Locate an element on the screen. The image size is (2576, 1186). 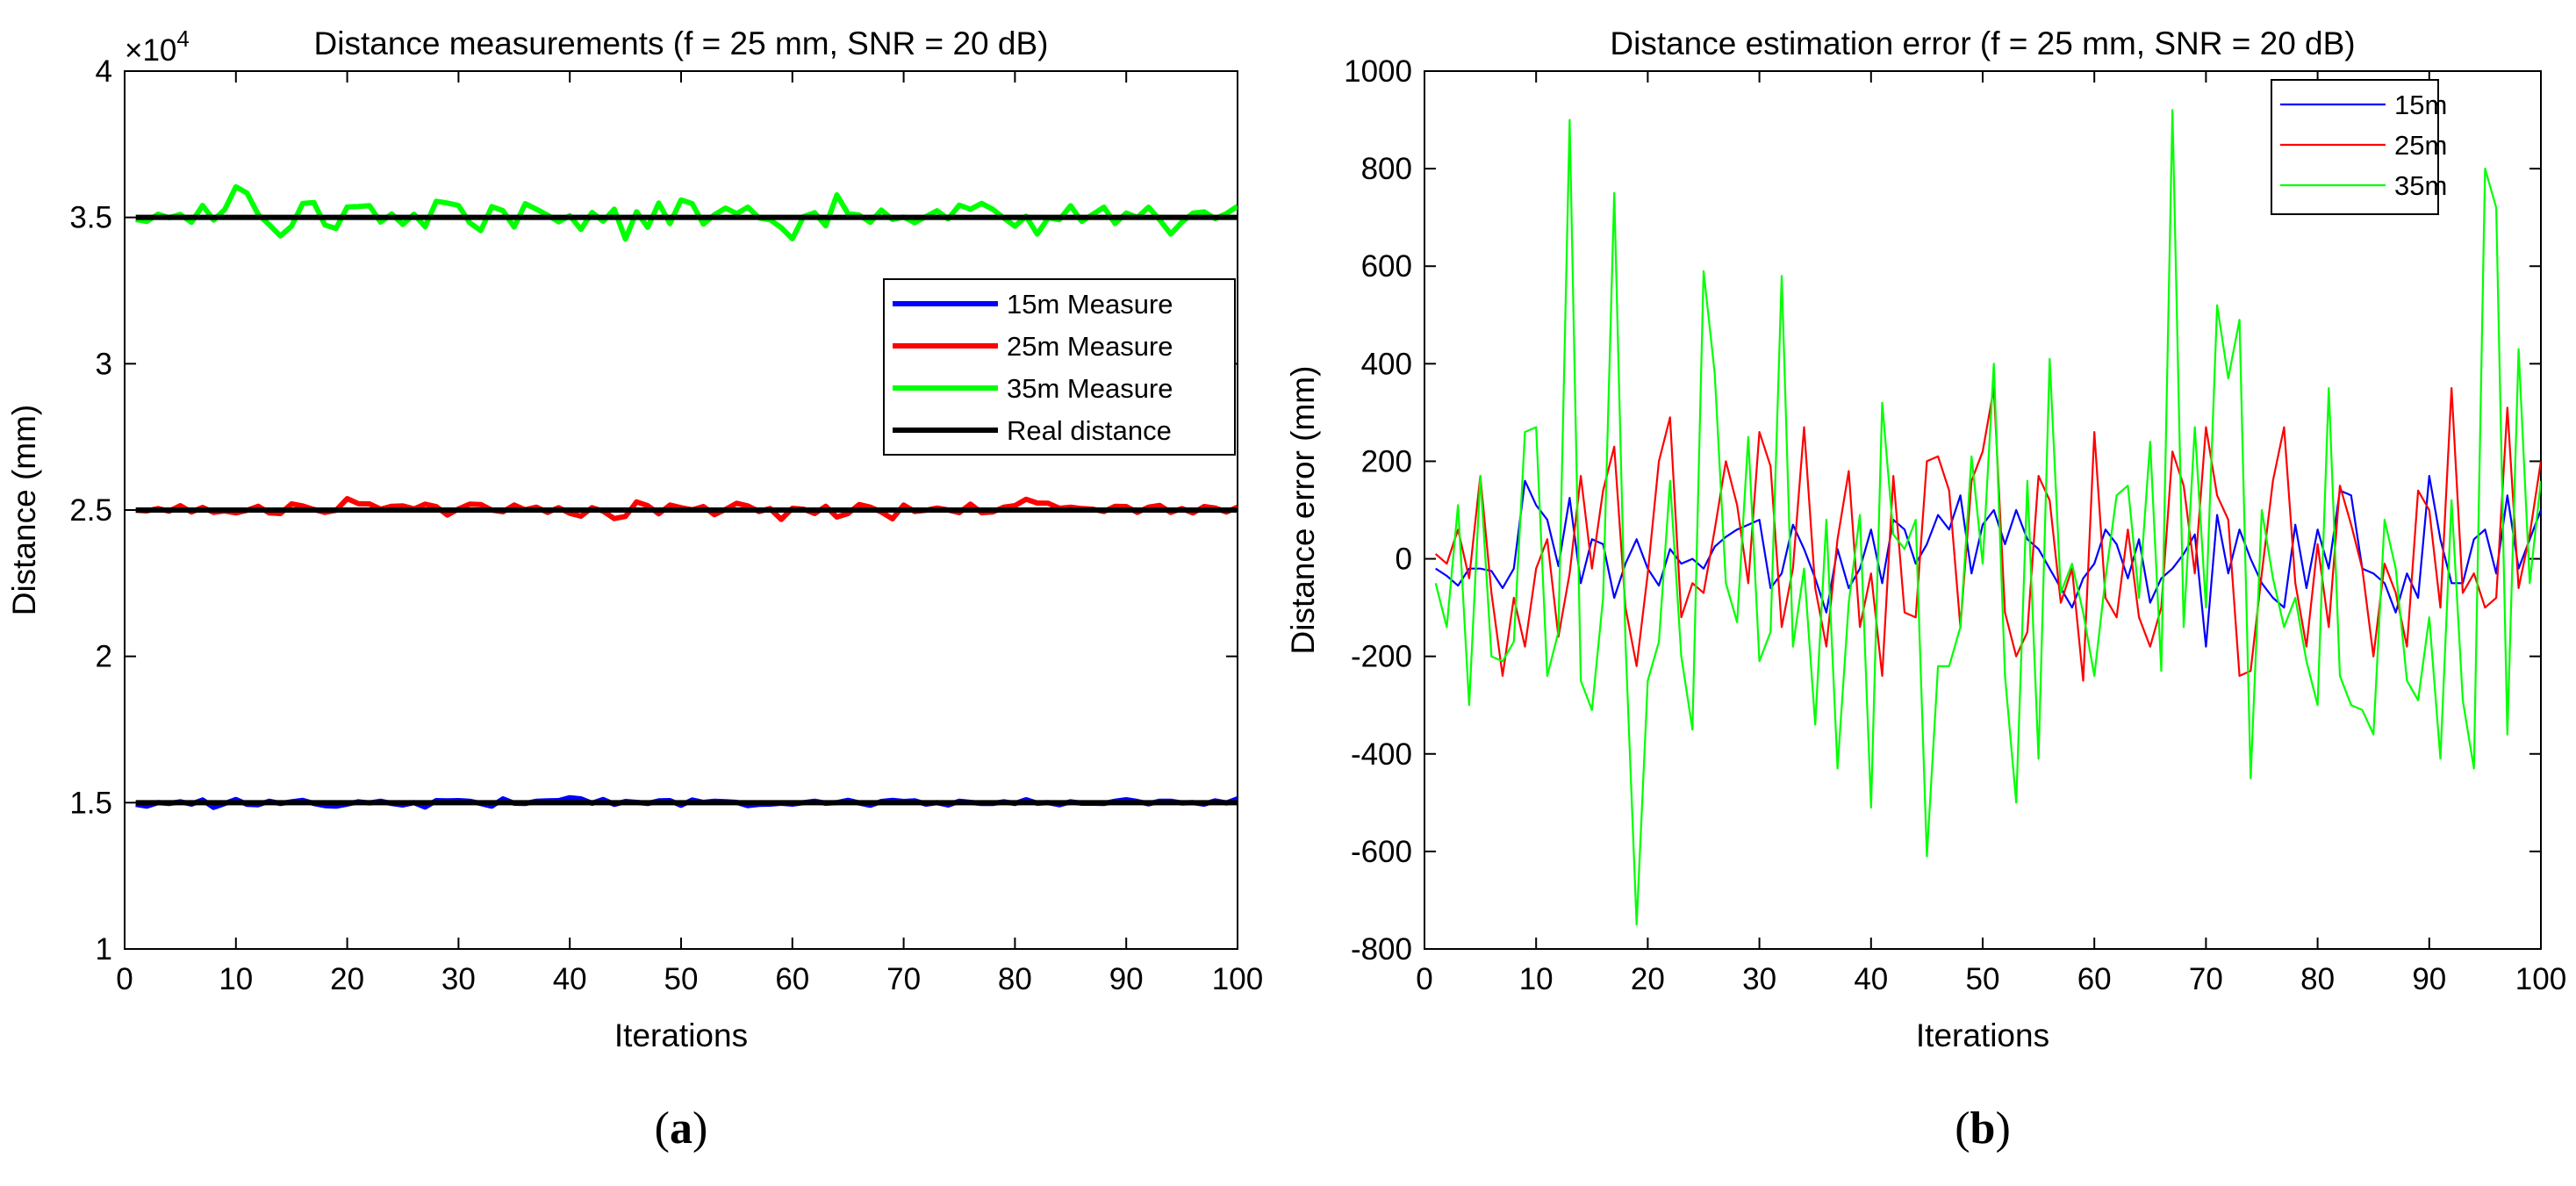
y-axis-label: Distance (mm) is located at coordinates (24, 510).